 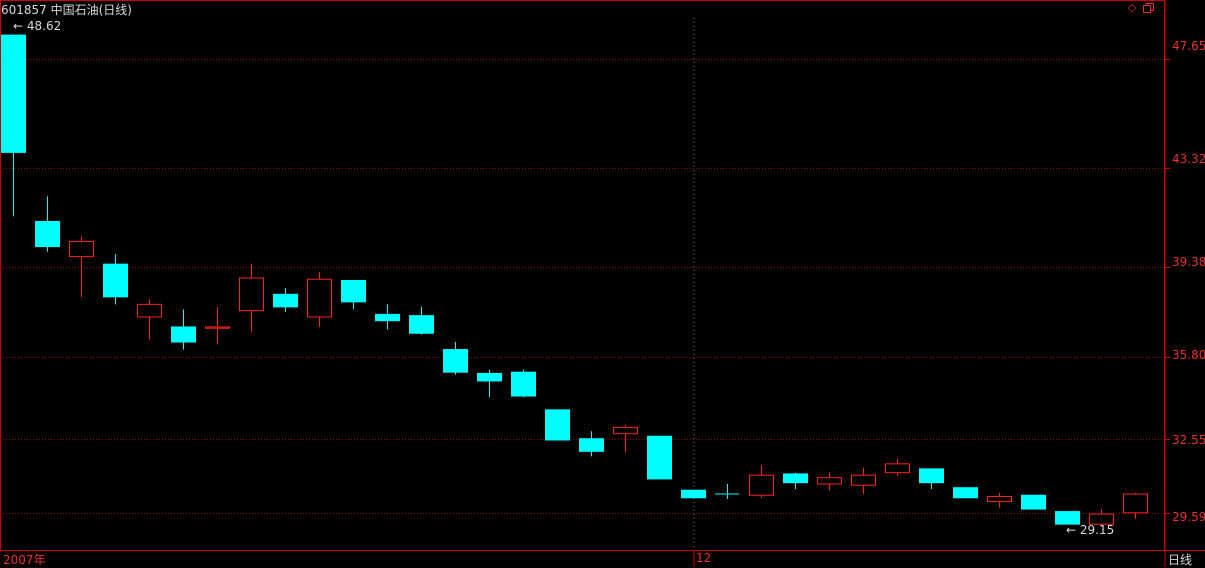 What do you see at coordinates (1188, 355) in the screenshot?
I see `y-tick-label: 35.80` at bounding box center [1188, 355].